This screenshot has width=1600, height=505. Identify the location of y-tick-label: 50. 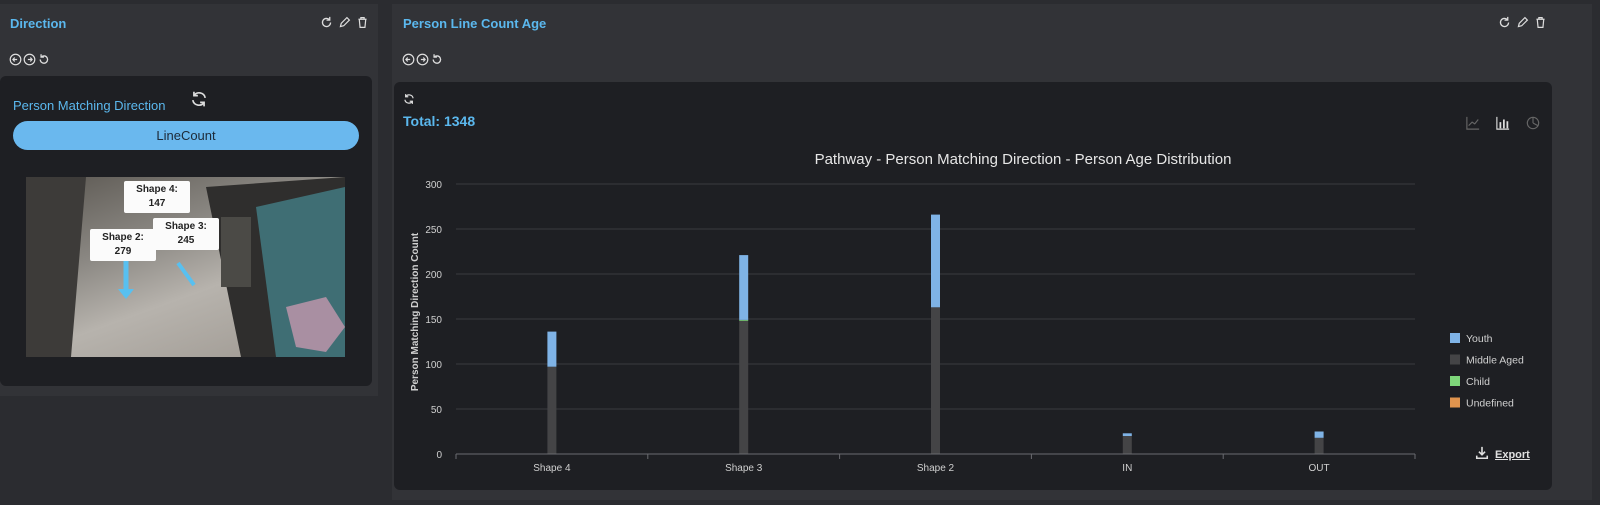
(437, 410).